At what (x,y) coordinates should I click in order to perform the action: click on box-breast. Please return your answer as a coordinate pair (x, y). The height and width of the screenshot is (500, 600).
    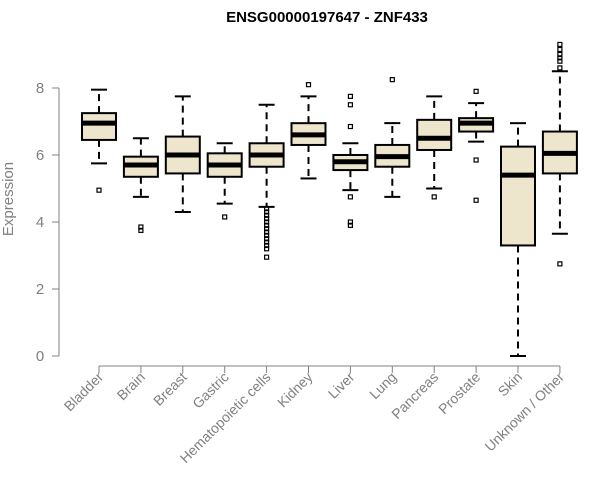
    Looking at the image, I should click on (182, 154).